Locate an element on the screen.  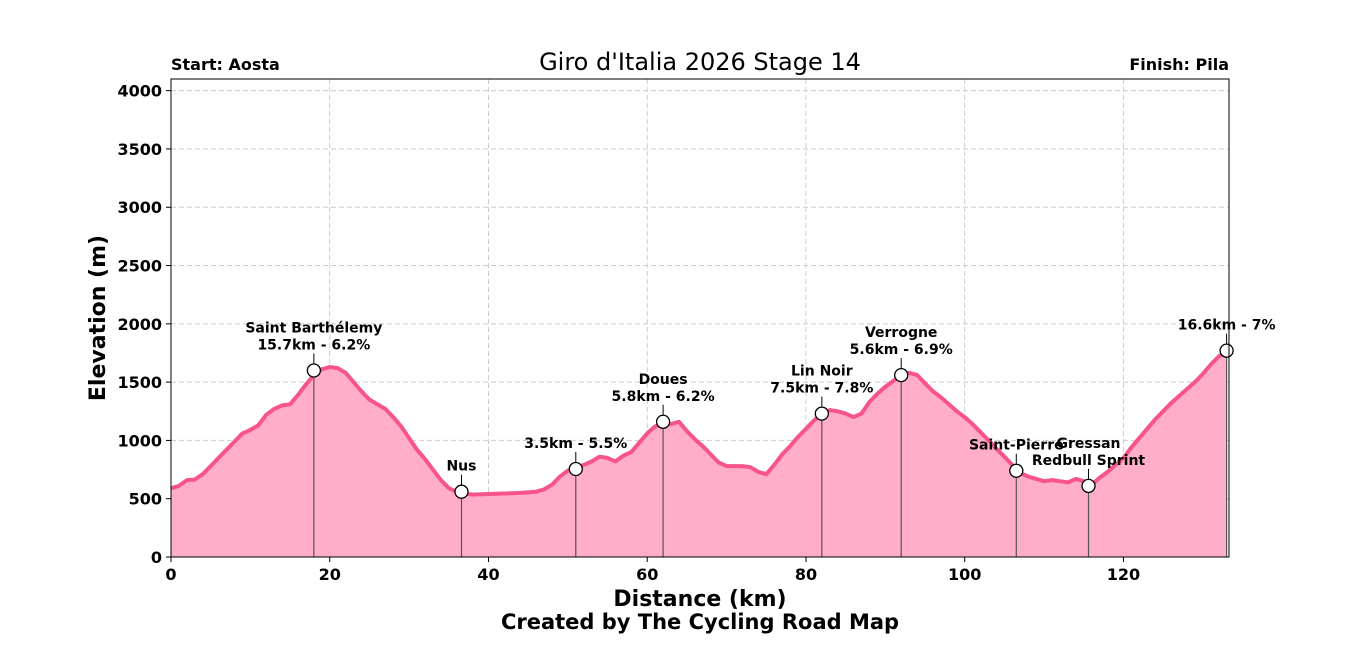
start-label: Start: Aosta is located at coordinates (225, 64).